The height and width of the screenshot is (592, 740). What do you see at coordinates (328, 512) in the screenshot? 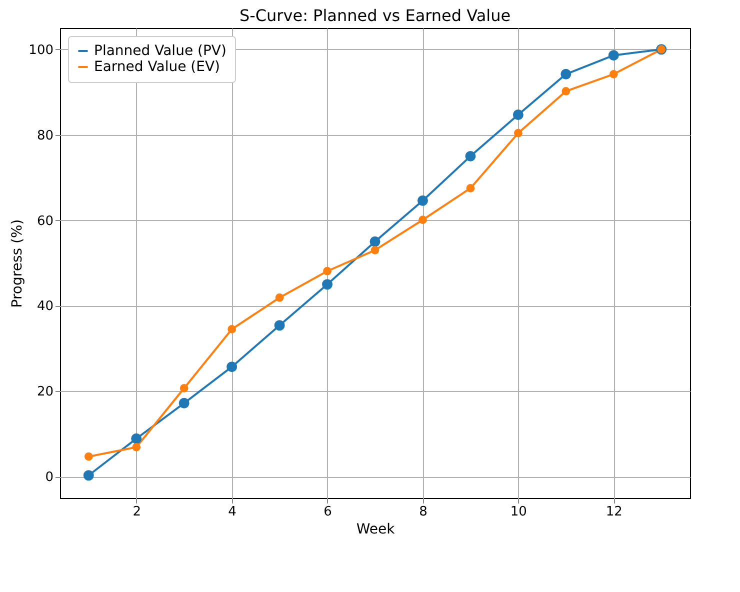
I see `x-tick-label: 6` at bounding box center [328, 512].